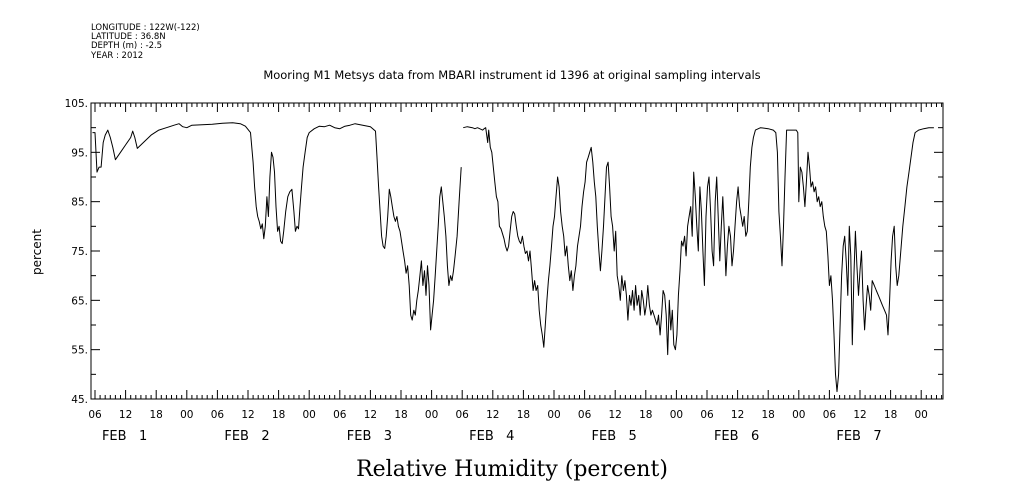 This screenshot has height=504, width=1009. I want to click on x-day-label: FEB 7, so click(858, 436).